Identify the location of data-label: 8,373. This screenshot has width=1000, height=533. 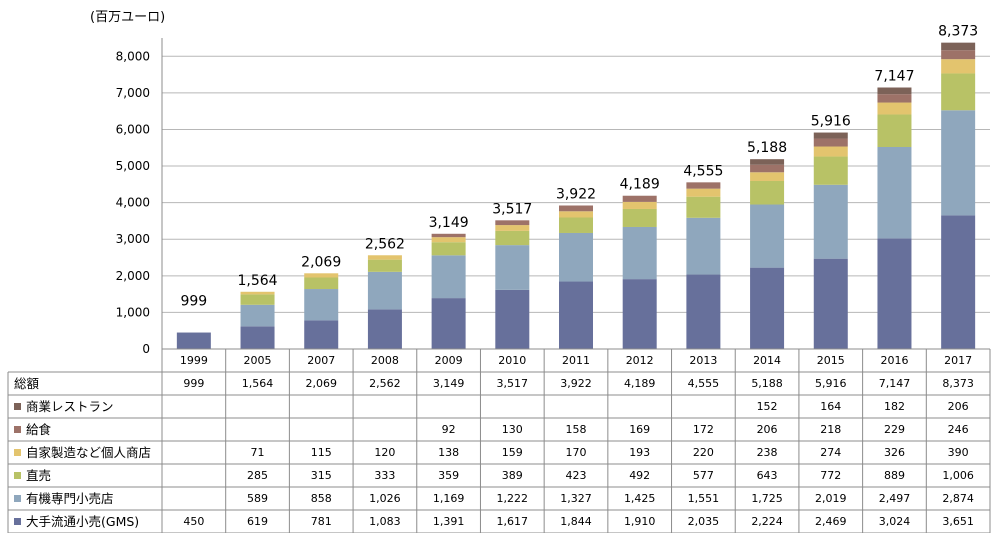
(958, 383).